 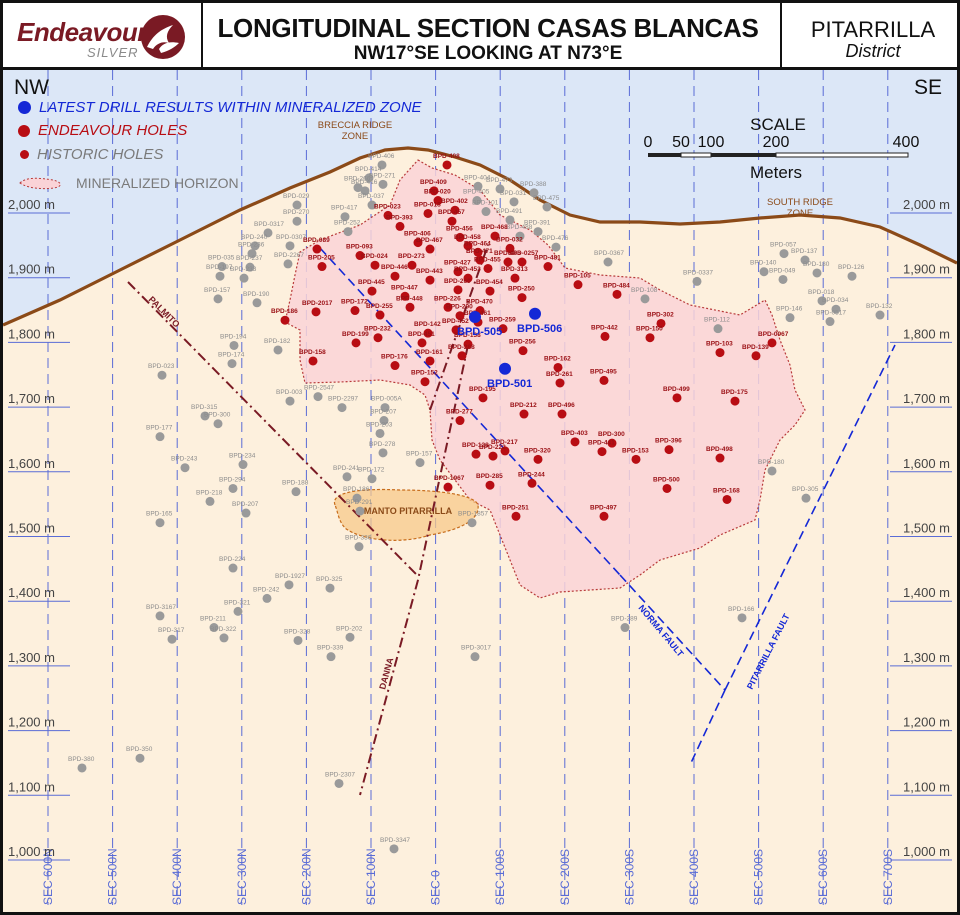 What do you see at coordinates (800, 213) in the screenshot?
I see `south-zone-label: ZONE` at bounding box center [800, 213].